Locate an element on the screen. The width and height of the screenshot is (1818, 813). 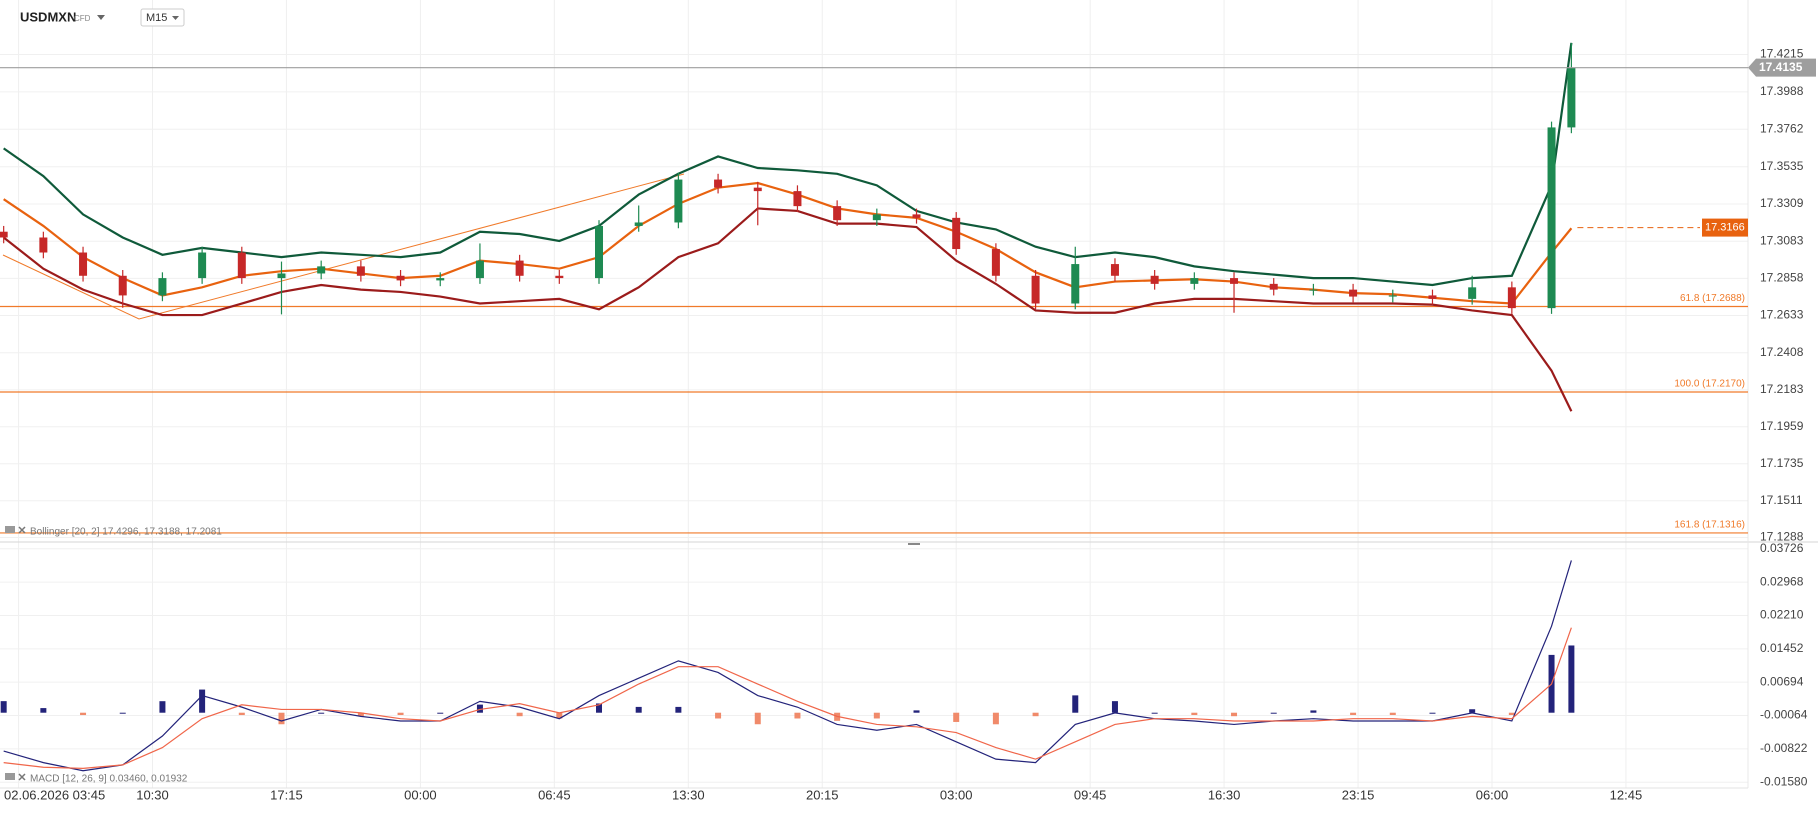
timeframe: M15 is located at coordinates (156, 18).